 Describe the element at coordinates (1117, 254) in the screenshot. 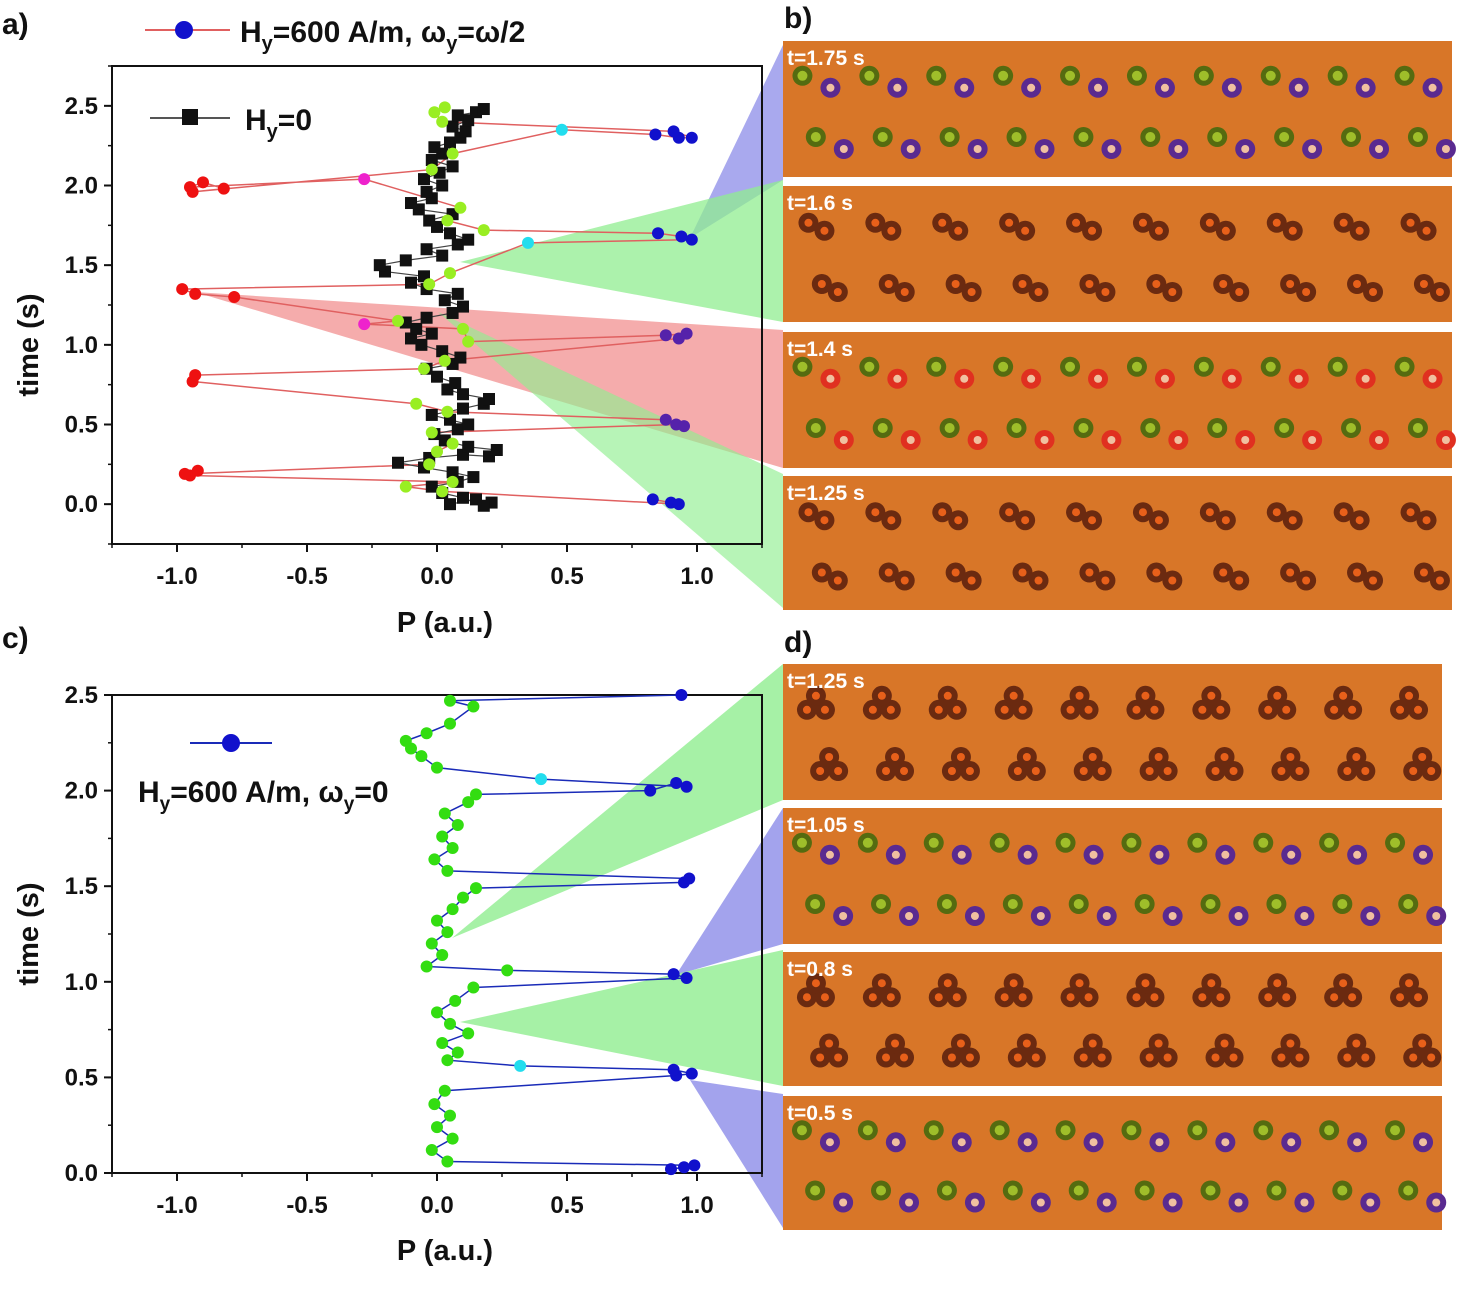

I see `micrograph-background` at that location.